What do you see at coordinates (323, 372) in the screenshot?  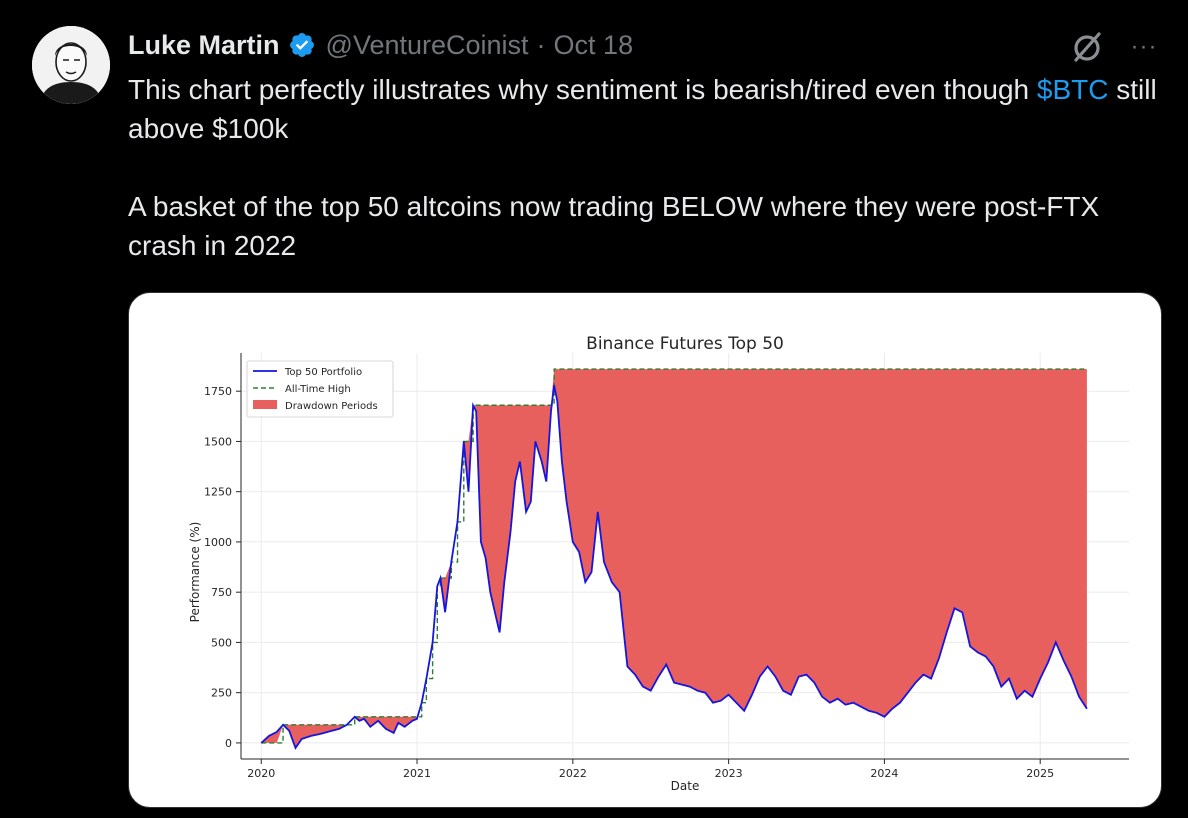 I see `legend-item-portfolio: Top 50 Portfolio` at bounding box center [323, 372].